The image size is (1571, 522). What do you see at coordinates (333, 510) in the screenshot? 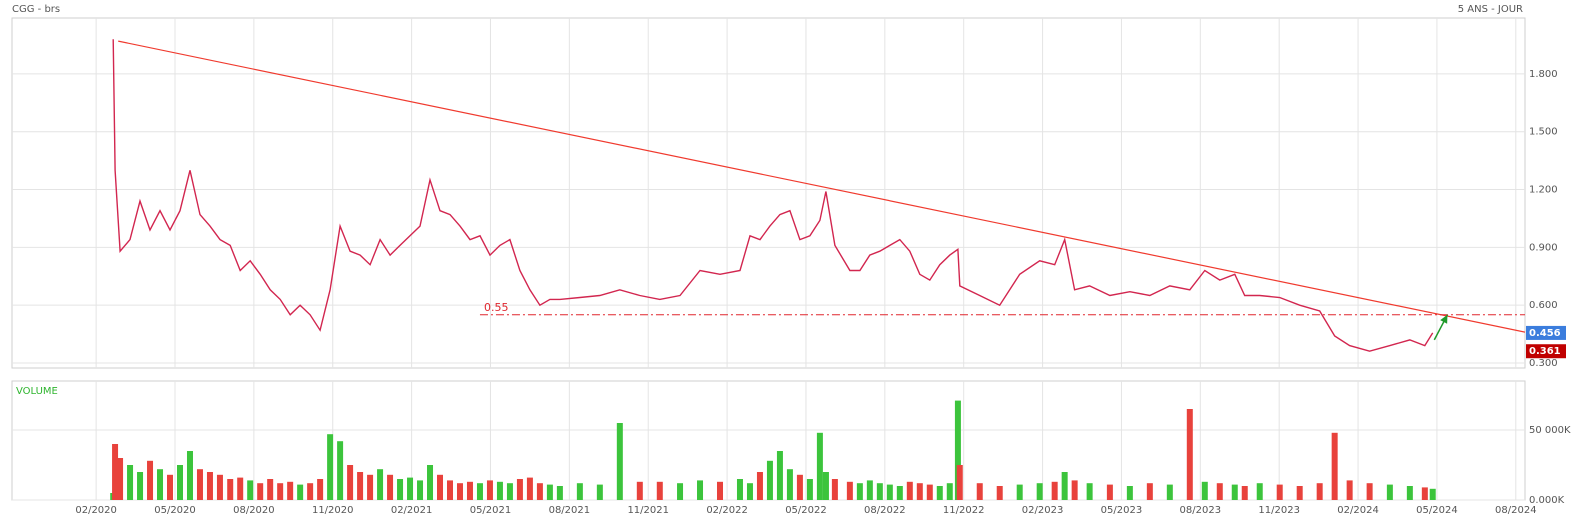
I see `x-tick-label: 11/2020` at bounding box center [333, 510].